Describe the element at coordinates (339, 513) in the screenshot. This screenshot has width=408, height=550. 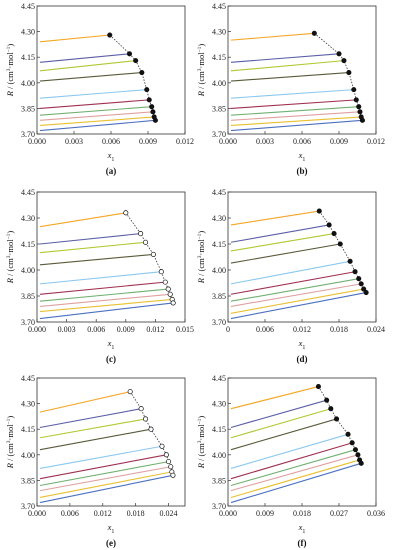
I see `x-tick-label: 0.027` at that location.